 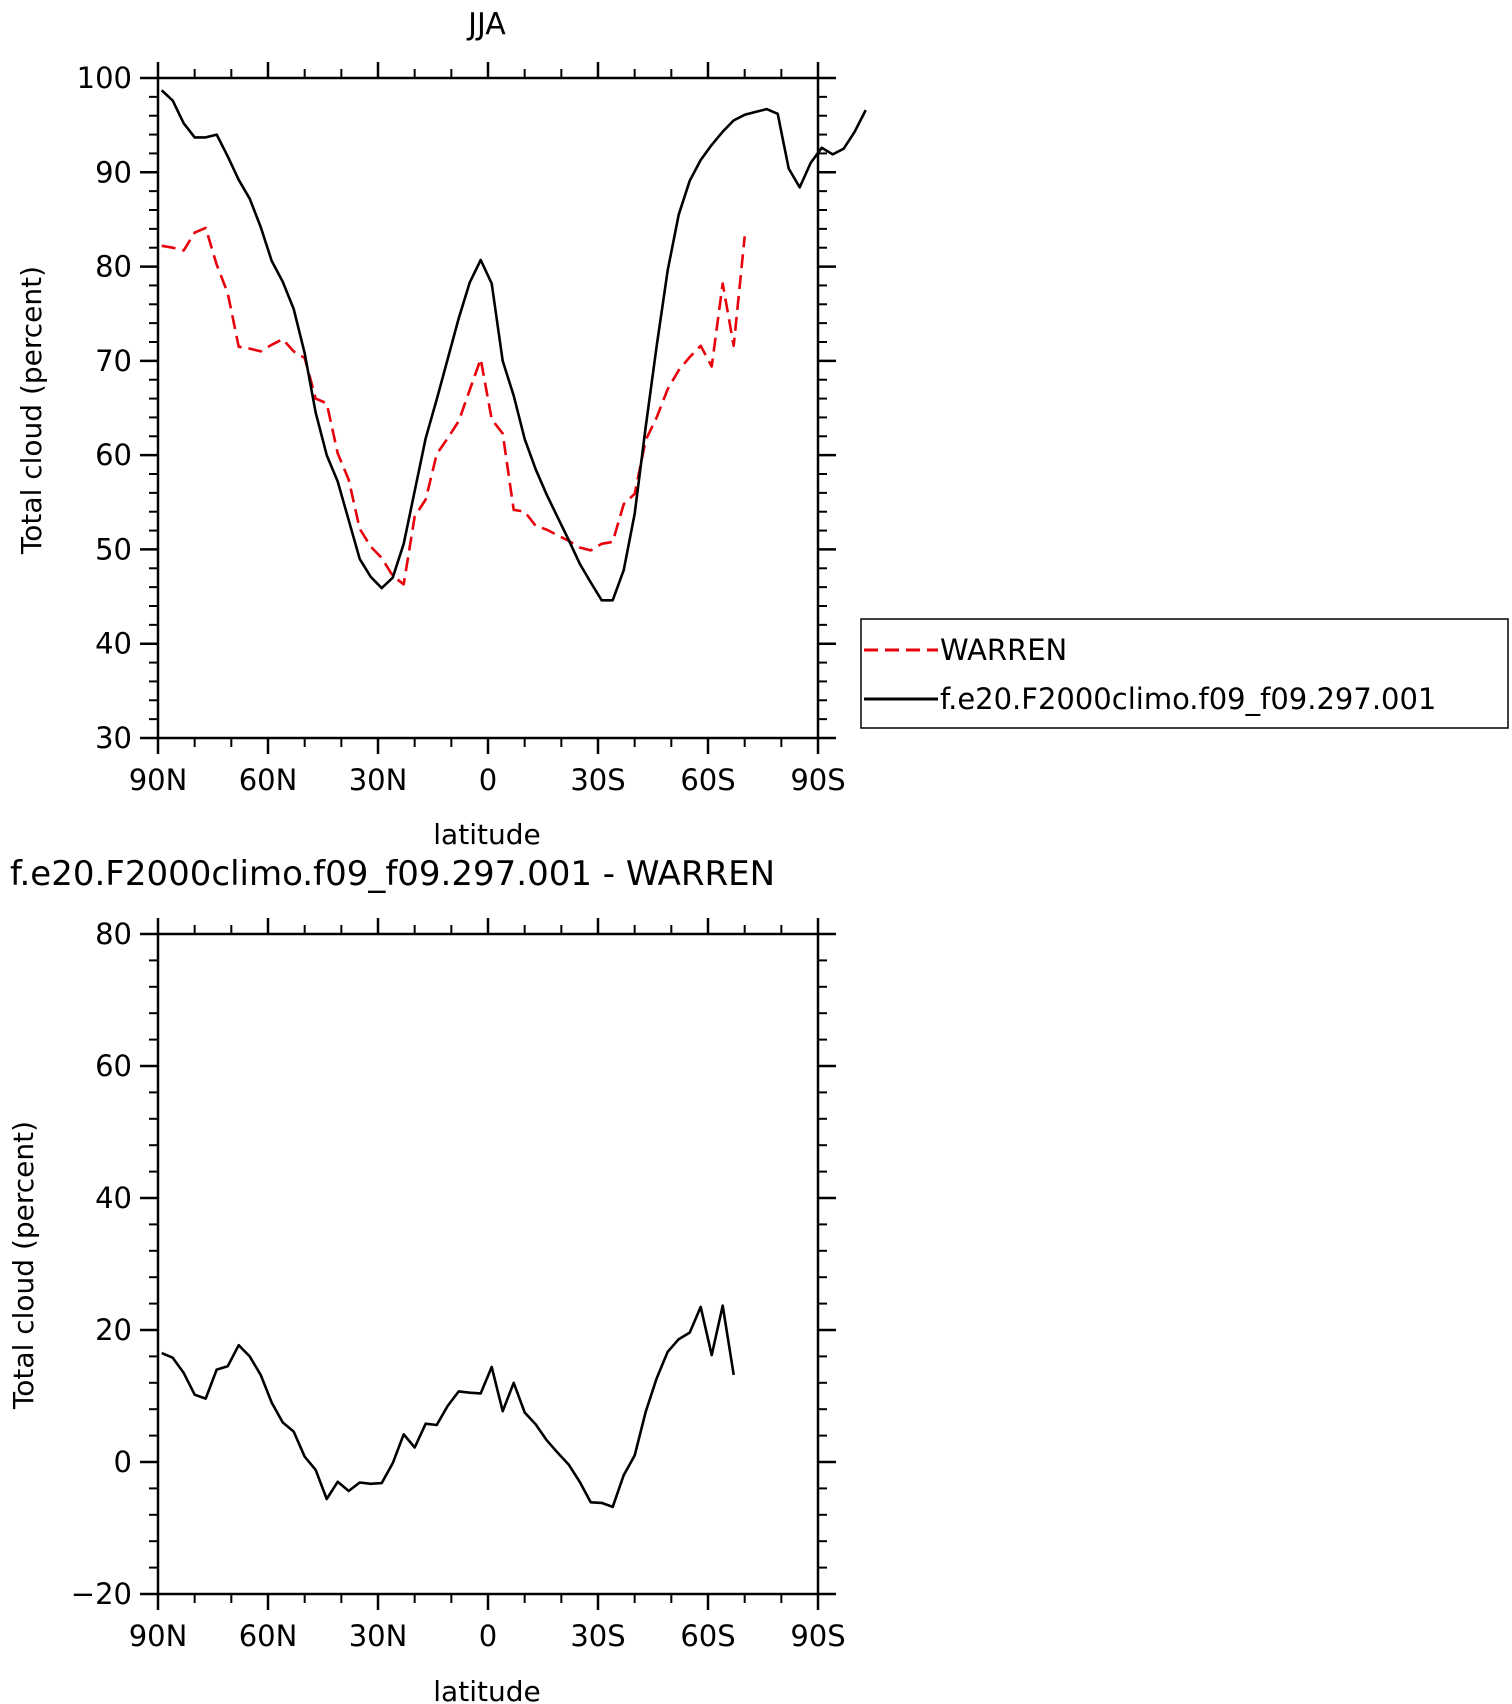 I want to click on legend-label-warren: WARREN, so click(x=1003, y=650).